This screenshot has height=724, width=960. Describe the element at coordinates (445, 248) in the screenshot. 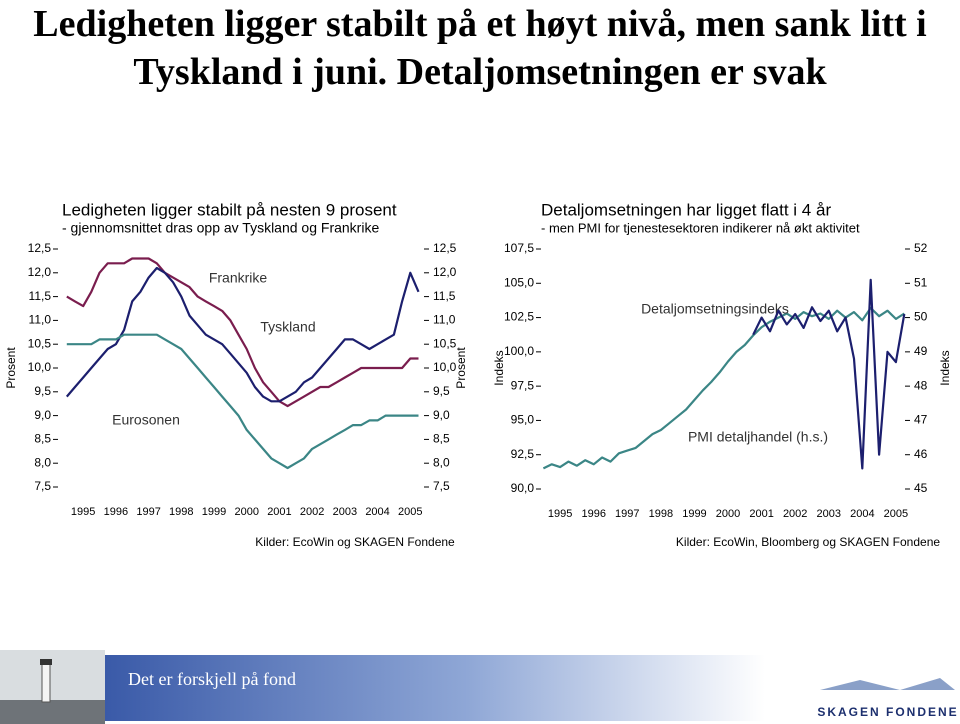

I see `y2-tick-label: 12,5` at that location.